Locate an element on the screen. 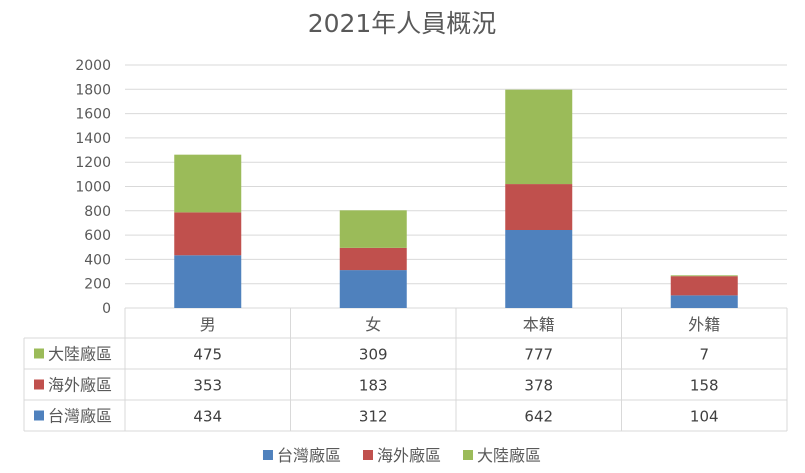  legend-label: 台灣廠區 is located at coordinates (309, 455).